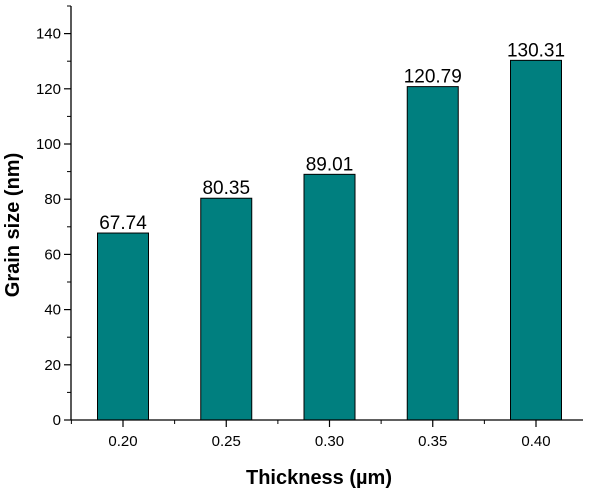 The width and height of the screenshot is (594, 492). What do you see at coordinates (57, 420) in the screenshot?
I see `y-tick-label-0: 0` at bounding box center [57, 420].